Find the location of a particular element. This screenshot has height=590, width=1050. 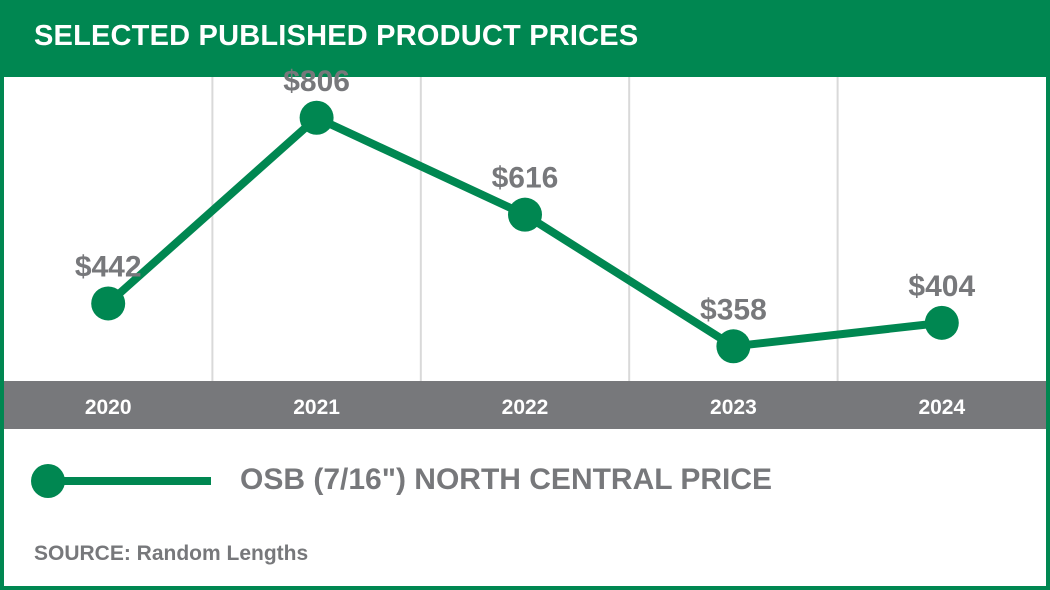

x-tick-label: 2022 is located at coordinates (525, 407).